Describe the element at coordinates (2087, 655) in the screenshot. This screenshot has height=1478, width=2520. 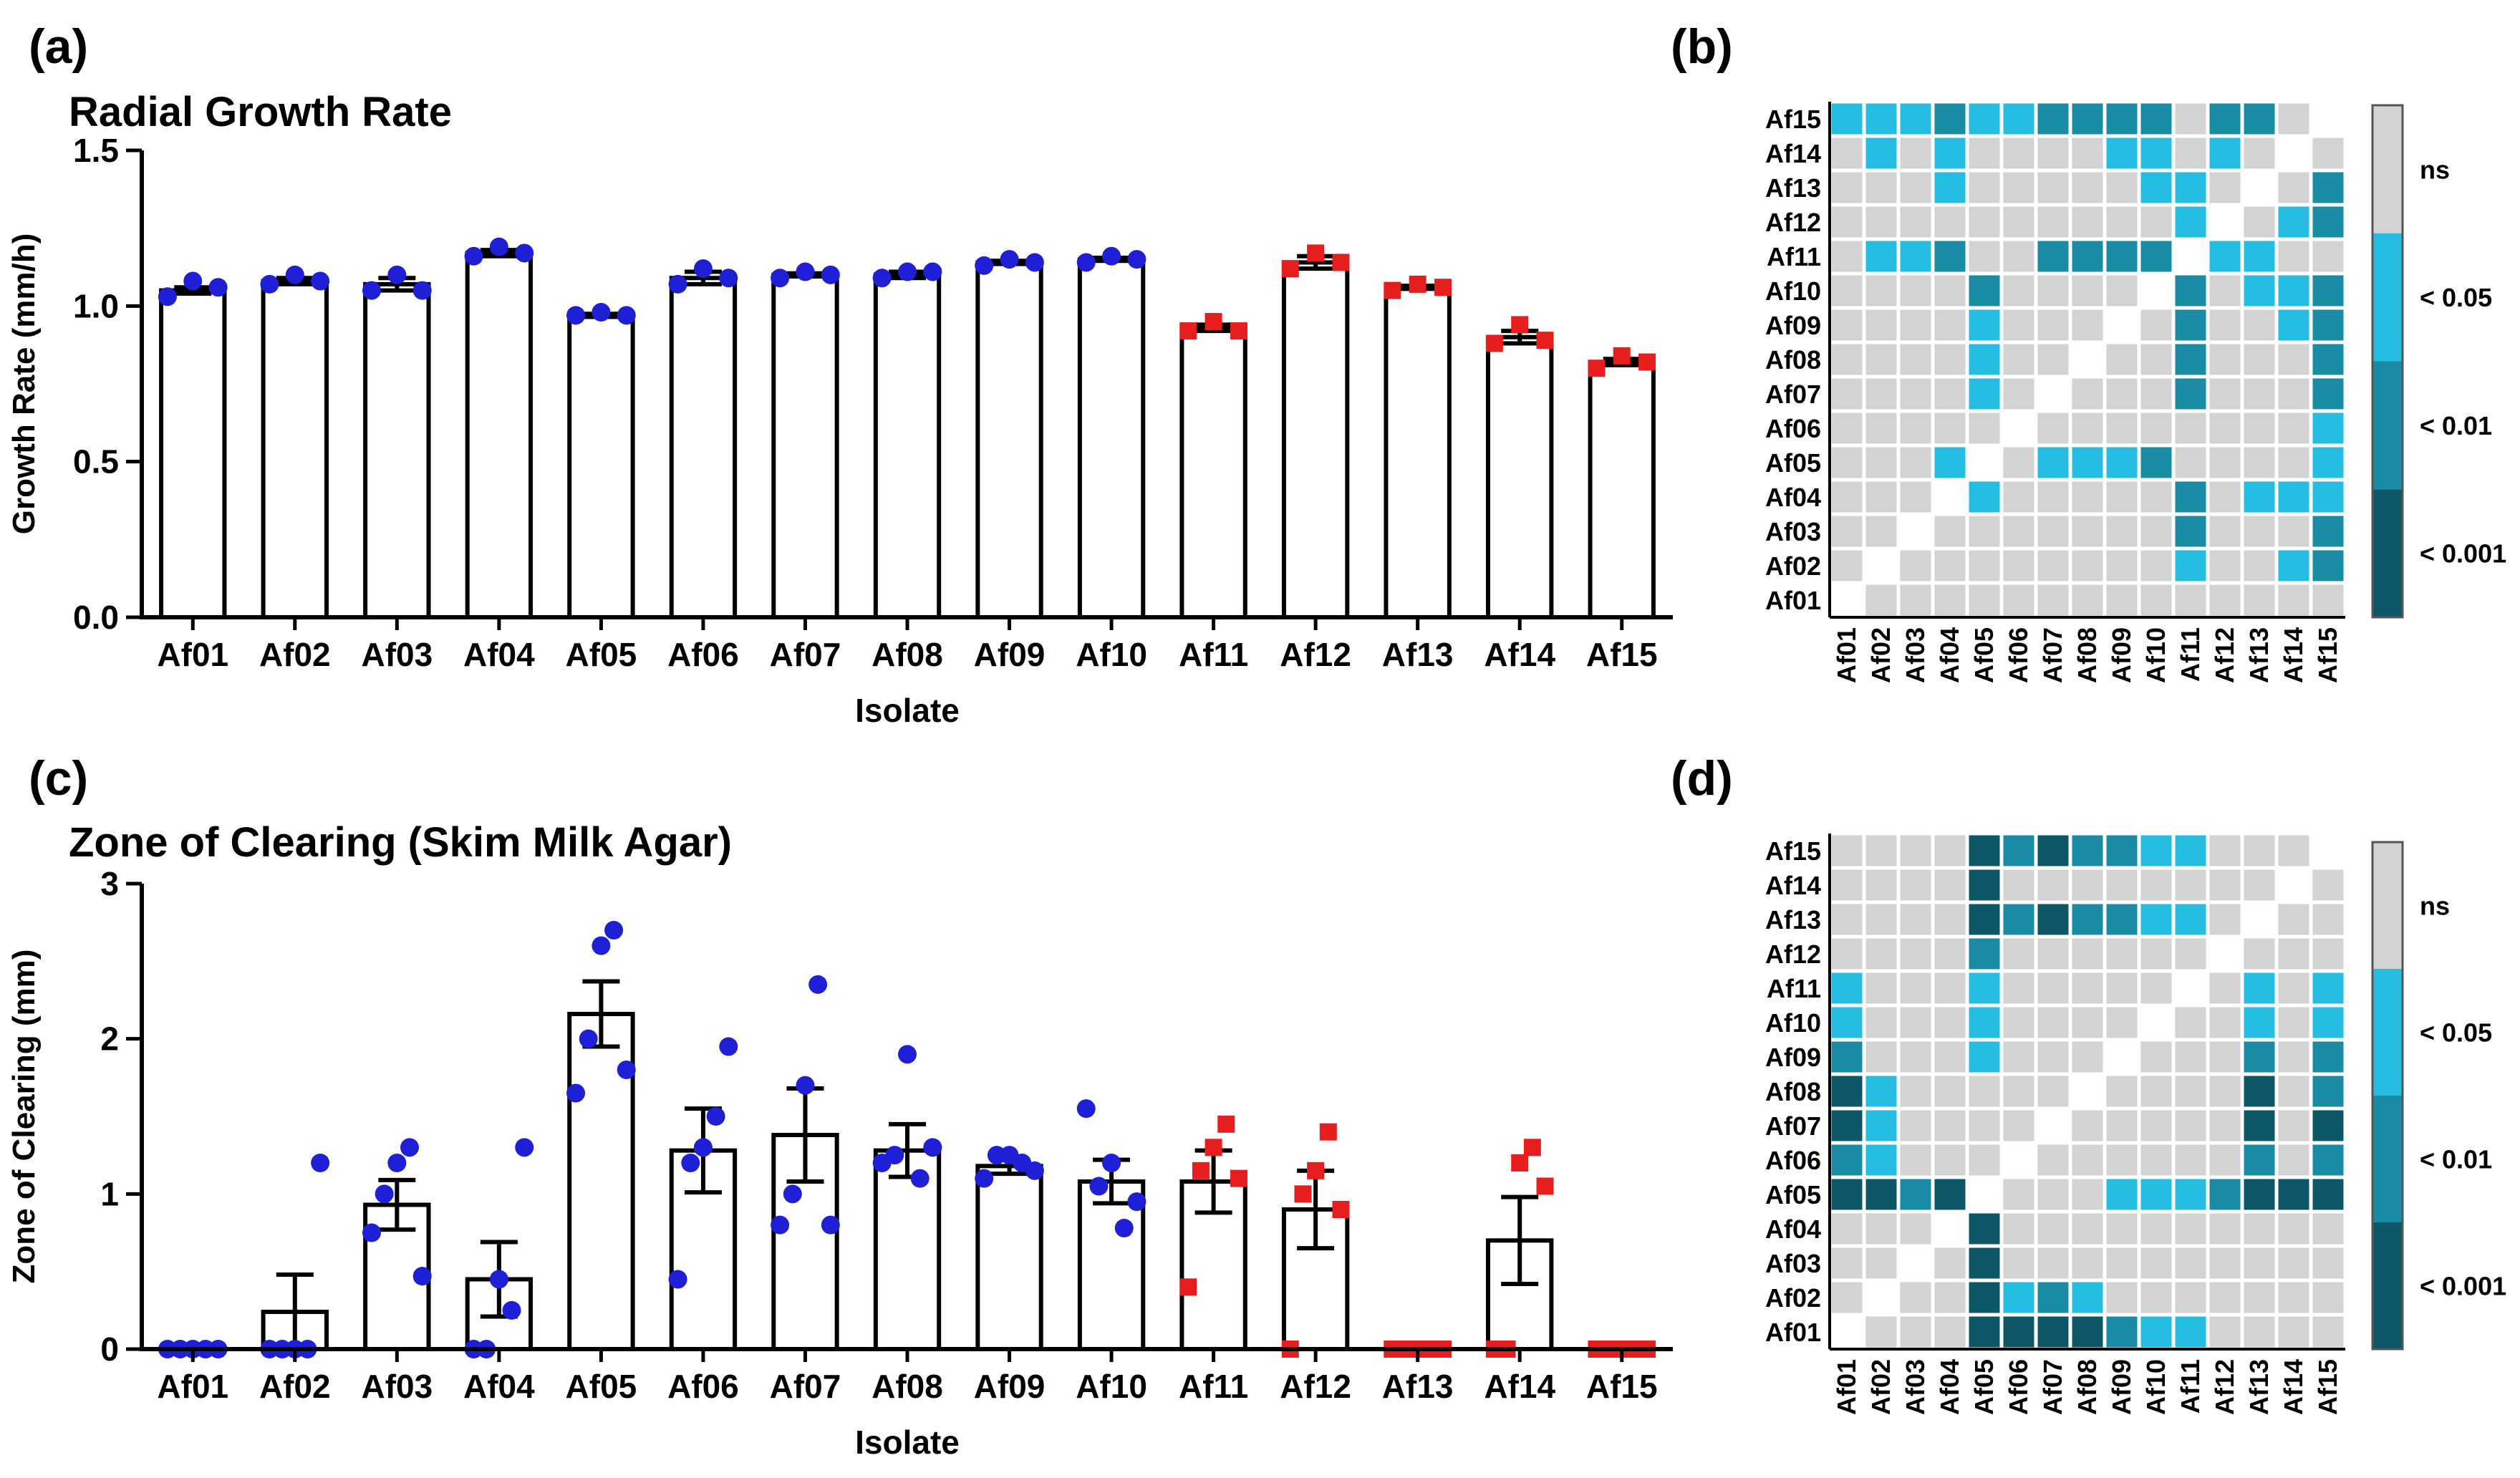
I see `x-tick-label: Af08` at that location.